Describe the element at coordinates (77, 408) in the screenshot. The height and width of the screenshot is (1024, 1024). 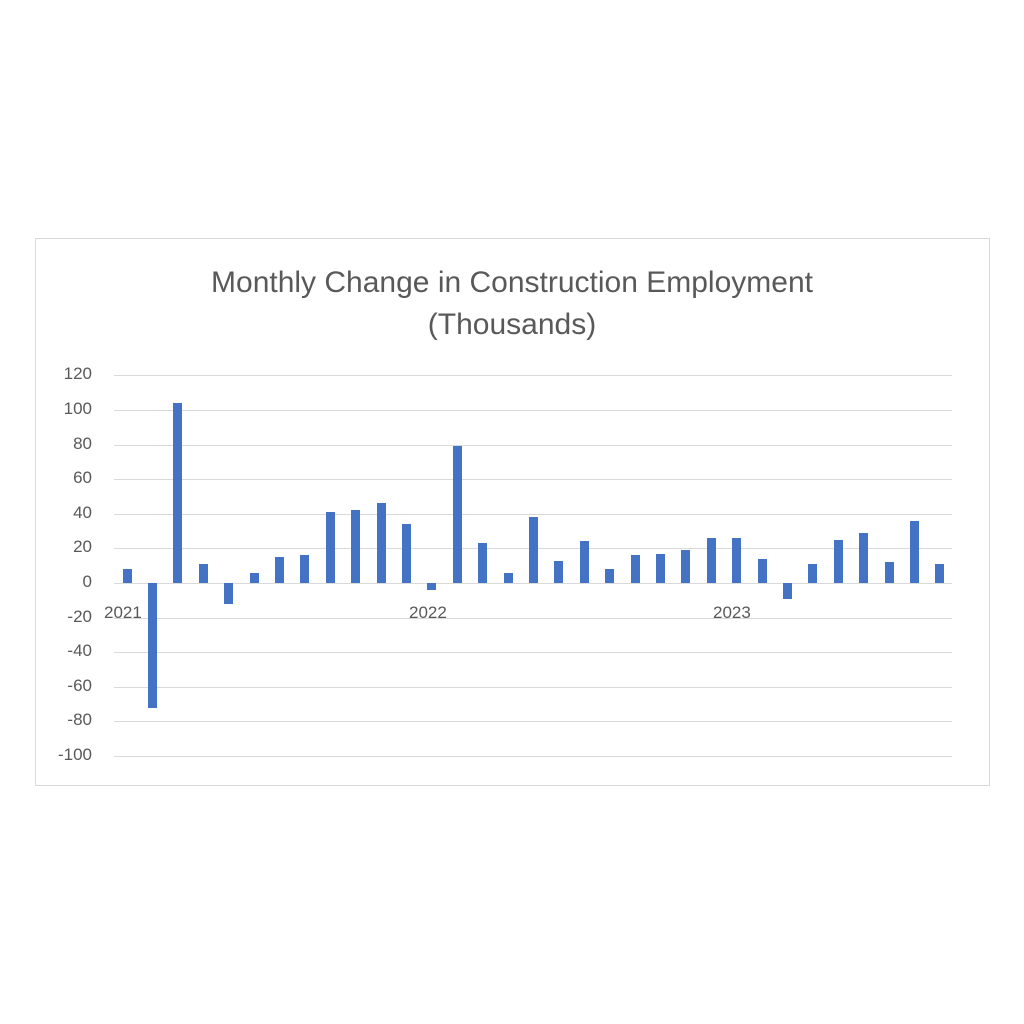
I see `y-tick-label: 100` at that location.